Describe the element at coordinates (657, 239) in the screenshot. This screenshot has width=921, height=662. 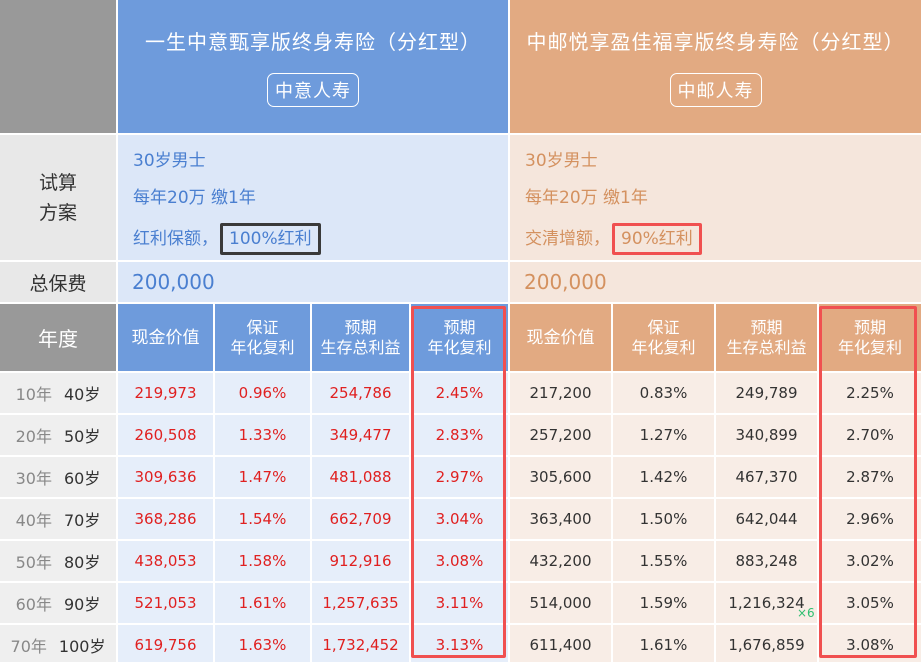
I see `scenario-b-dividend-highlight: 90%红利` at that location.